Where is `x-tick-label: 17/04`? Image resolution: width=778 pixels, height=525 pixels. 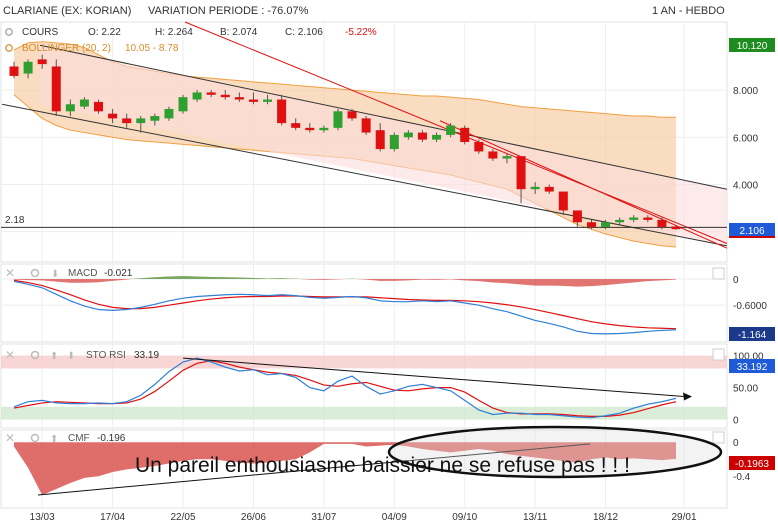
x-tick-label: 17/04 is located at coordinates (112, 517).